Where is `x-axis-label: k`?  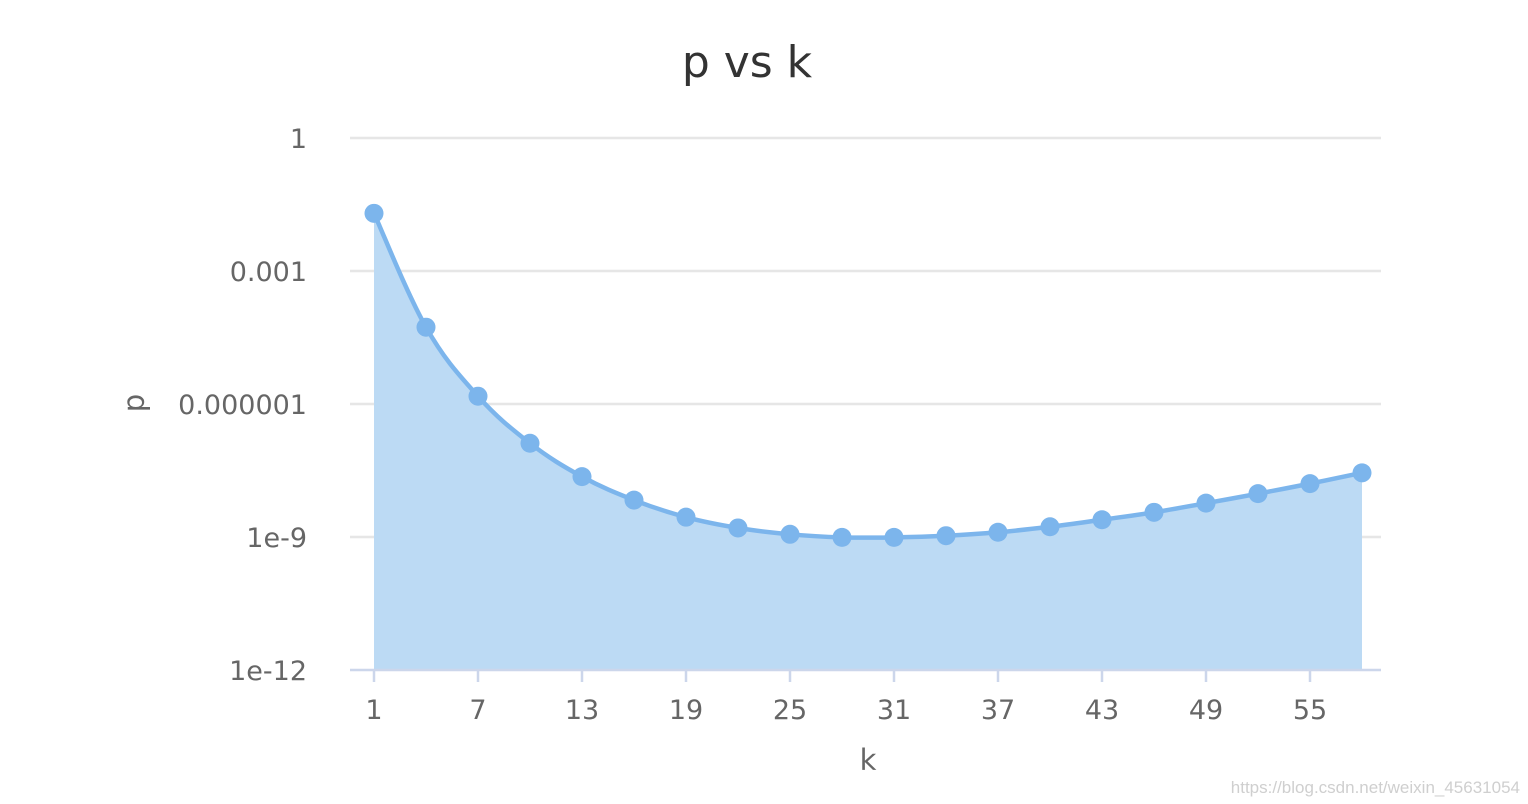
x-axis-label: k is located at coordinates (868, 760).